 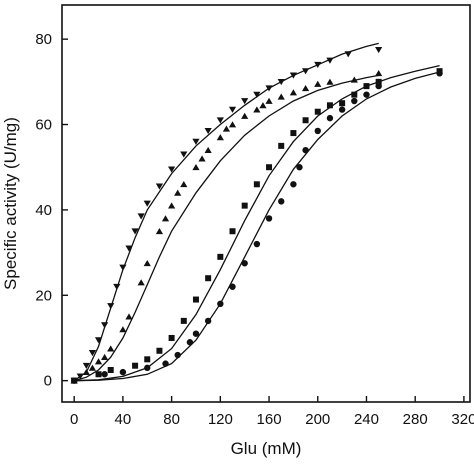 I want to click on y-tick-label: 40, so click(x=43, y=210).